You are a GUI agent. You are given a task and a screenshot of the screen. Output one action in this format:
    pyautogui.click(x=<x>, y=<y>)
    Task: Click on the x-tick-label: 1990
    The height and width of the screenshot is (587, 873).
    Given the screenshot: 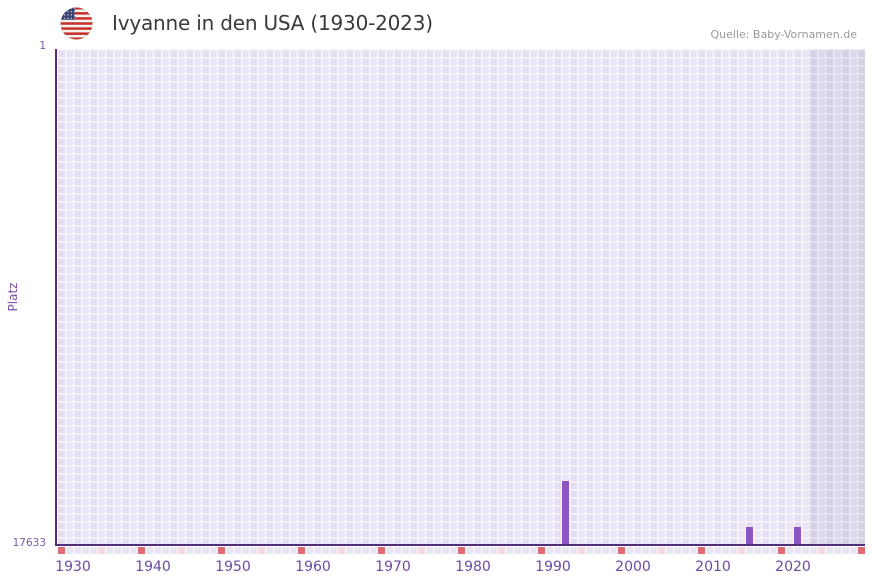 What is the action you would take?
    pyautogui.click(x=553, y=567)
    